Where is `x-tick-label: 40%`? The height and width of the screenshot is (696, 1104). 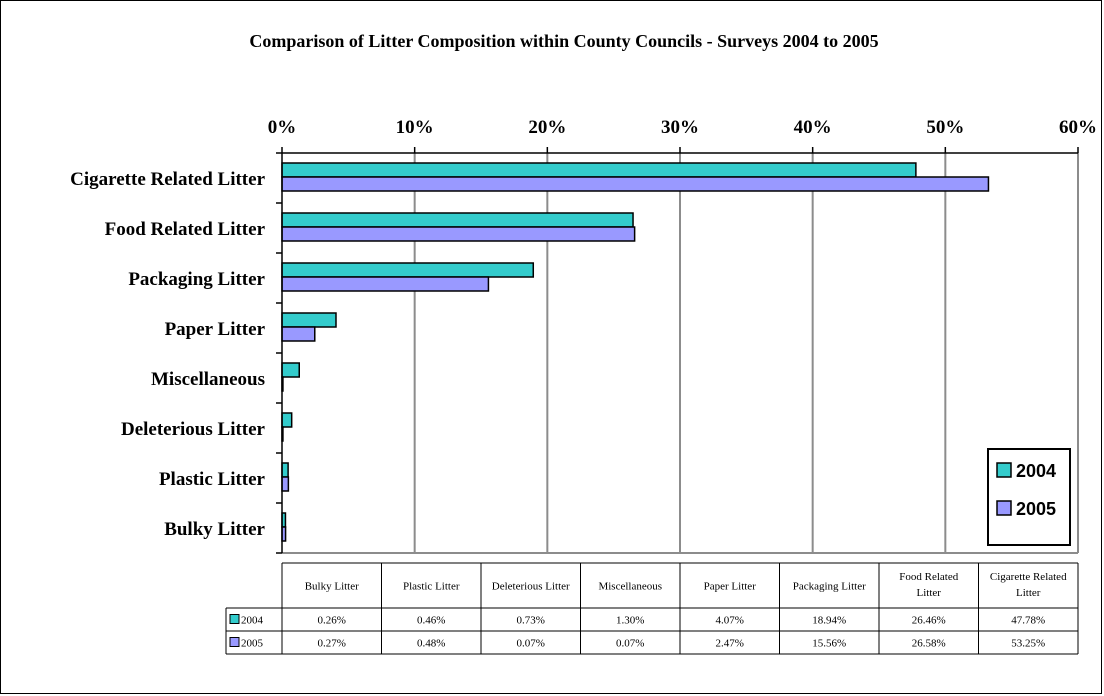 x-tick-label: 40% is located at coordinates (813, 127).